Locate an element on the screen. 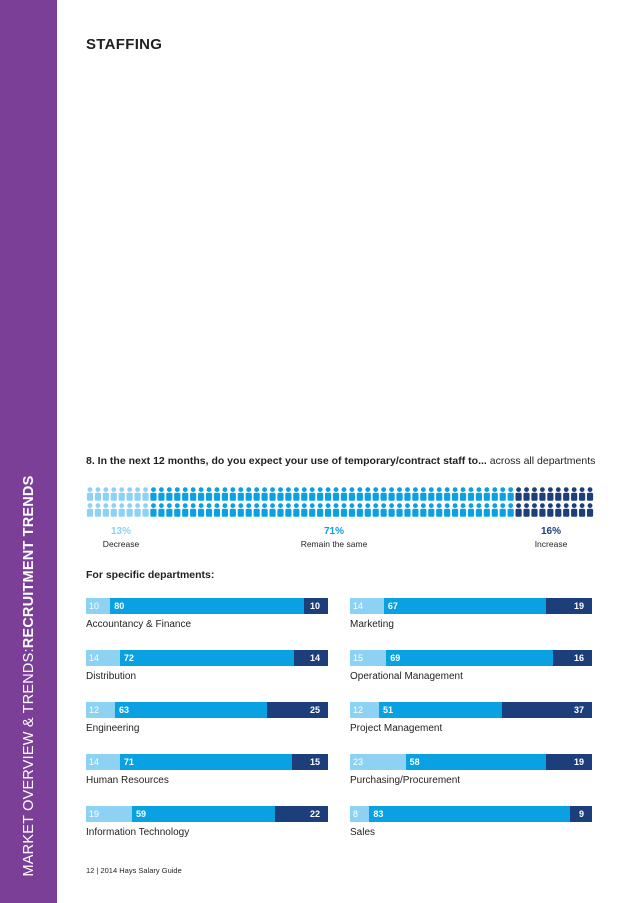  bar-segment-increase: 14 is located at coordinates (311, 658).